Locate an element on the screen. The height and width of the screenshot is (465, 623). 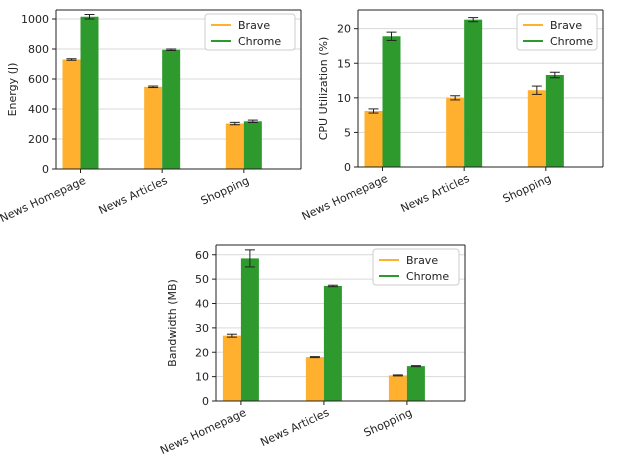
y-tick-label: 400 is located at coordinates (38, 109).